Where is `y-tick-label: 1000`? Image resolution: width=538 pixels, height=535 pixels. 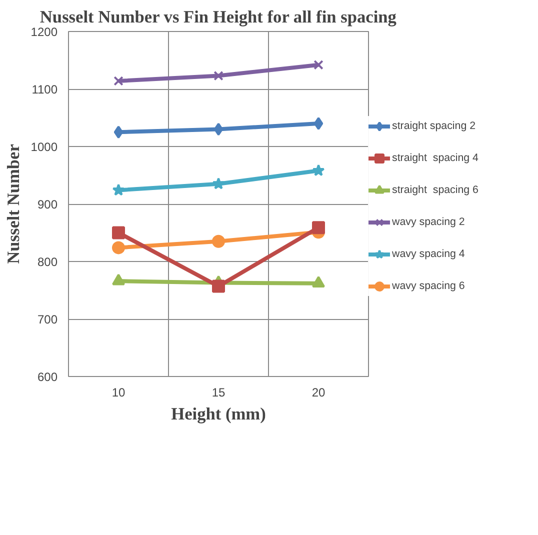 y-tick-label: 1000 is located at coordinates (44, 147).